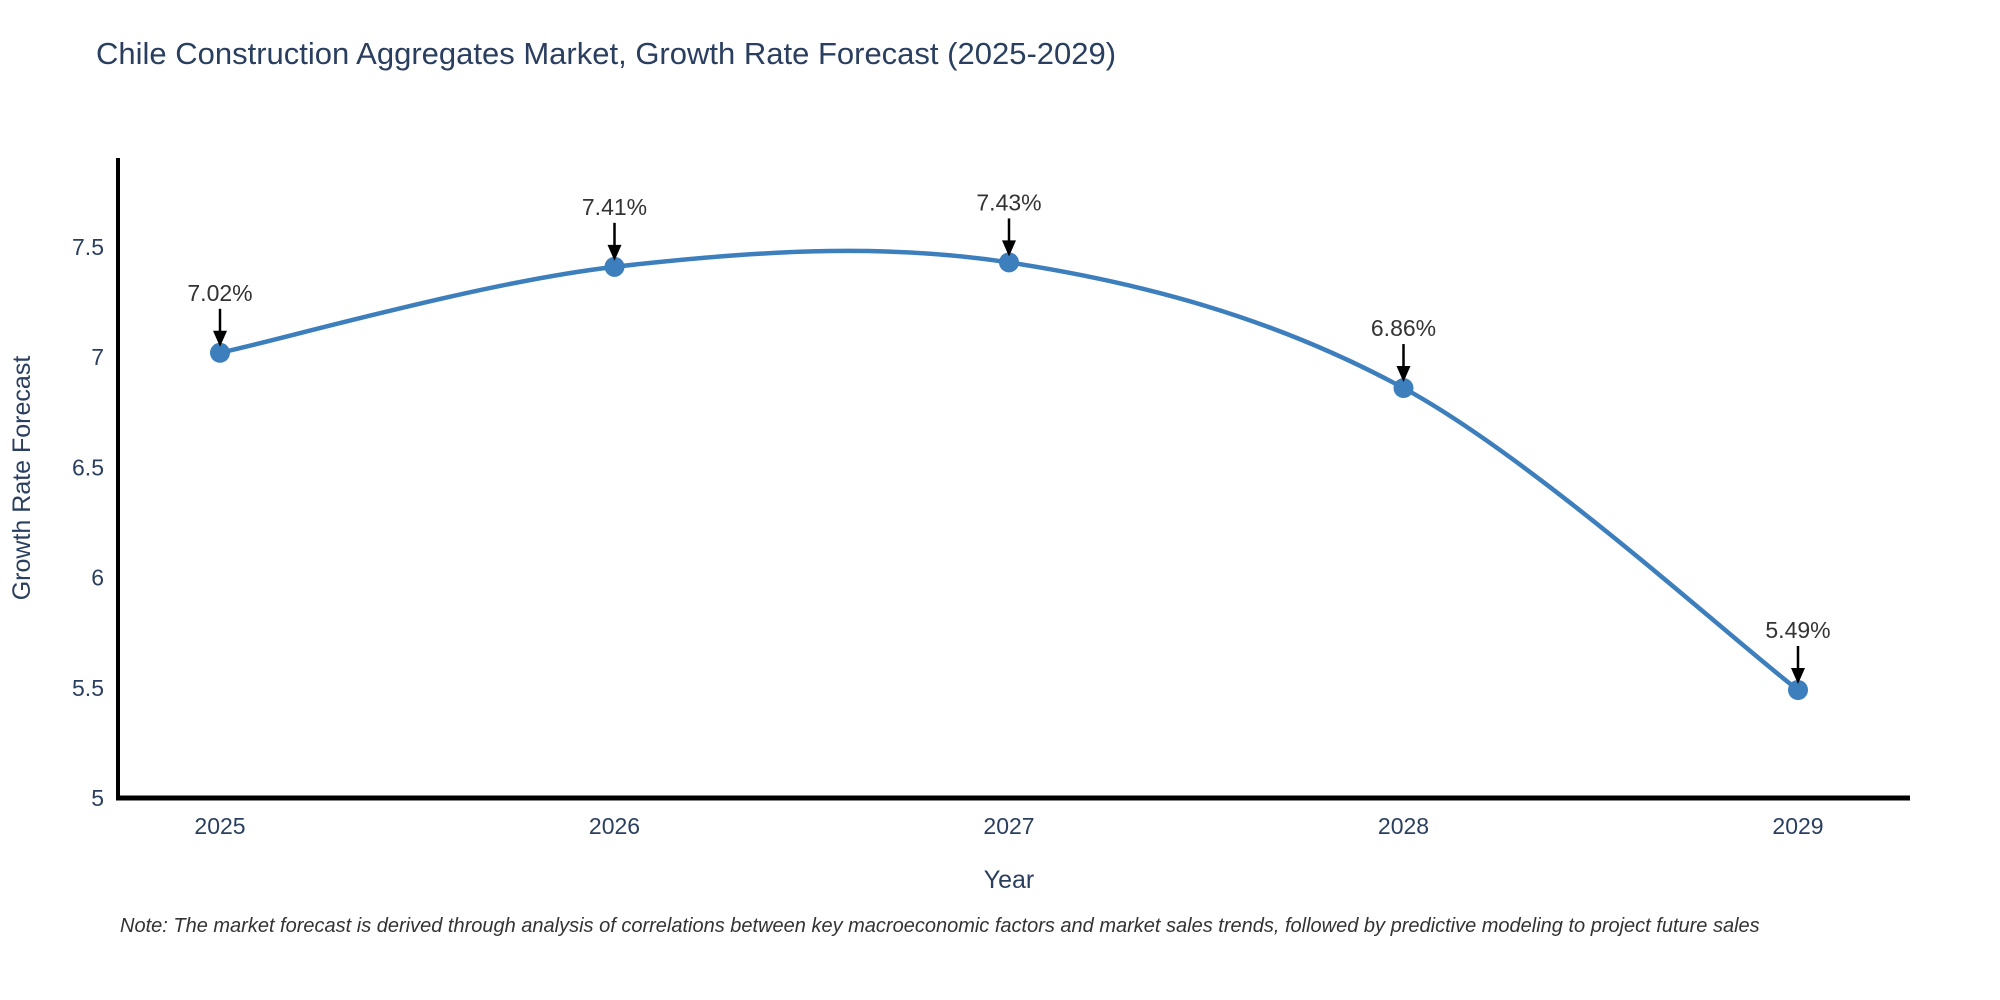 This screenshot has height=1000, width=2000. I want to click on data-point-label: 6.86%, so click(1403, 328).